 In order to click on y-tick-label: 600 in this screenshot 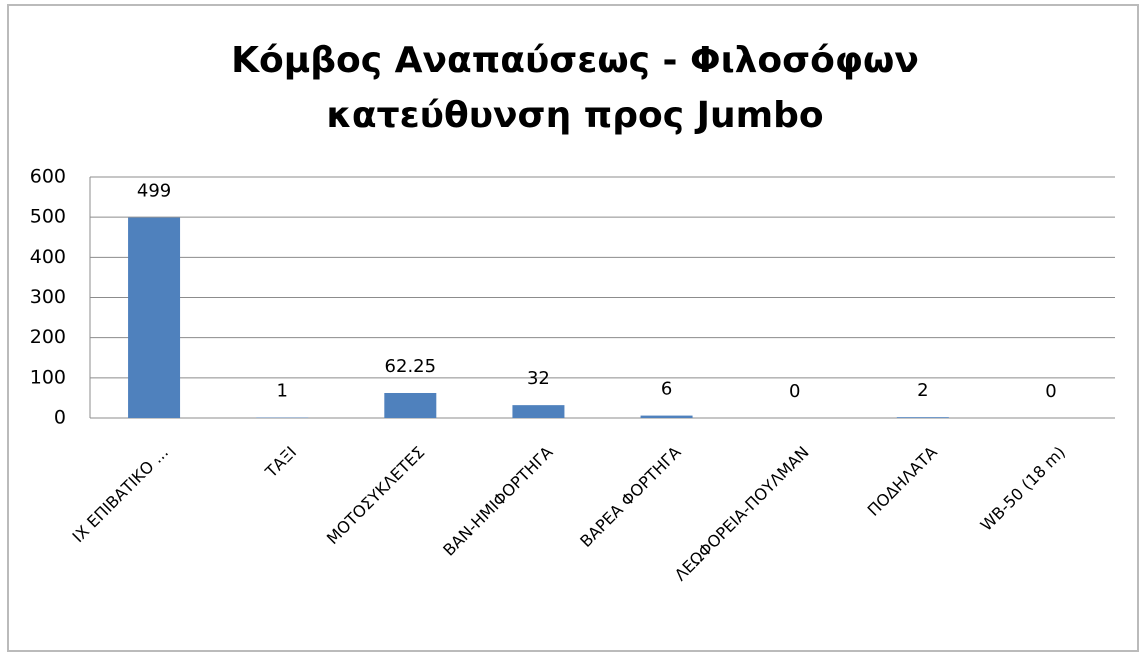, I will do `click(48, 177)`.